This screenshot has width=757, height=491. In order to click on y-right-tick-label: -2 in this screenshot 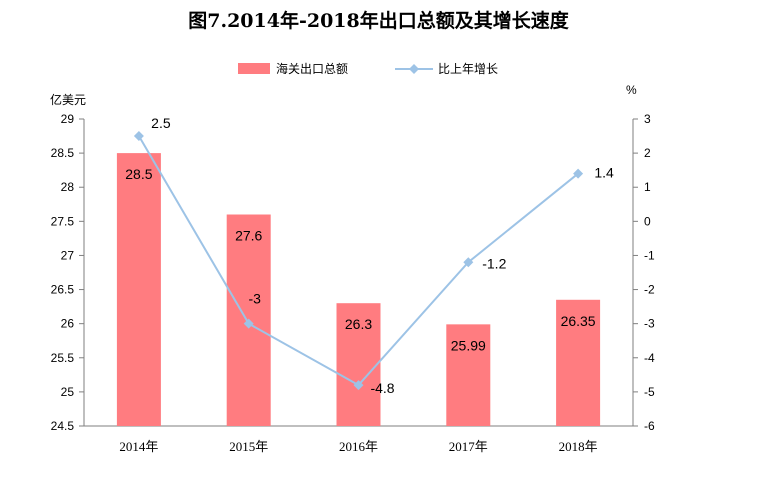, I will do `click(649, 290)`.